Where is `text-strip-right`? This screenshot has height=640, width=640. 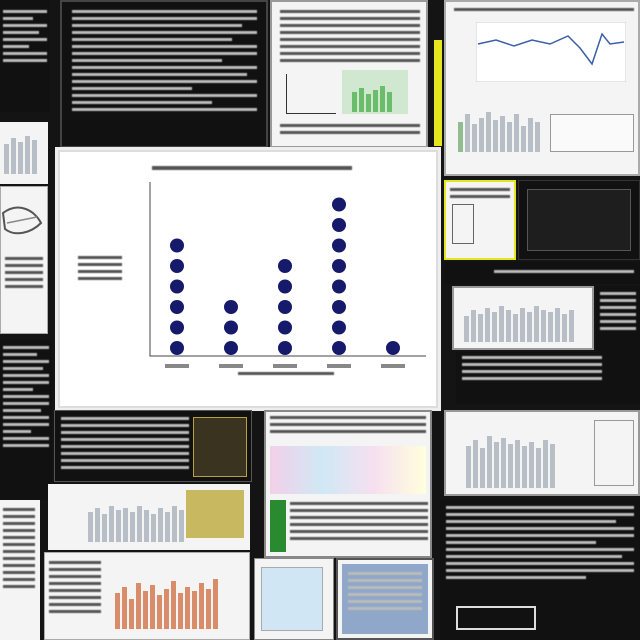
text-strip-right is located at coordinates (542, 273).